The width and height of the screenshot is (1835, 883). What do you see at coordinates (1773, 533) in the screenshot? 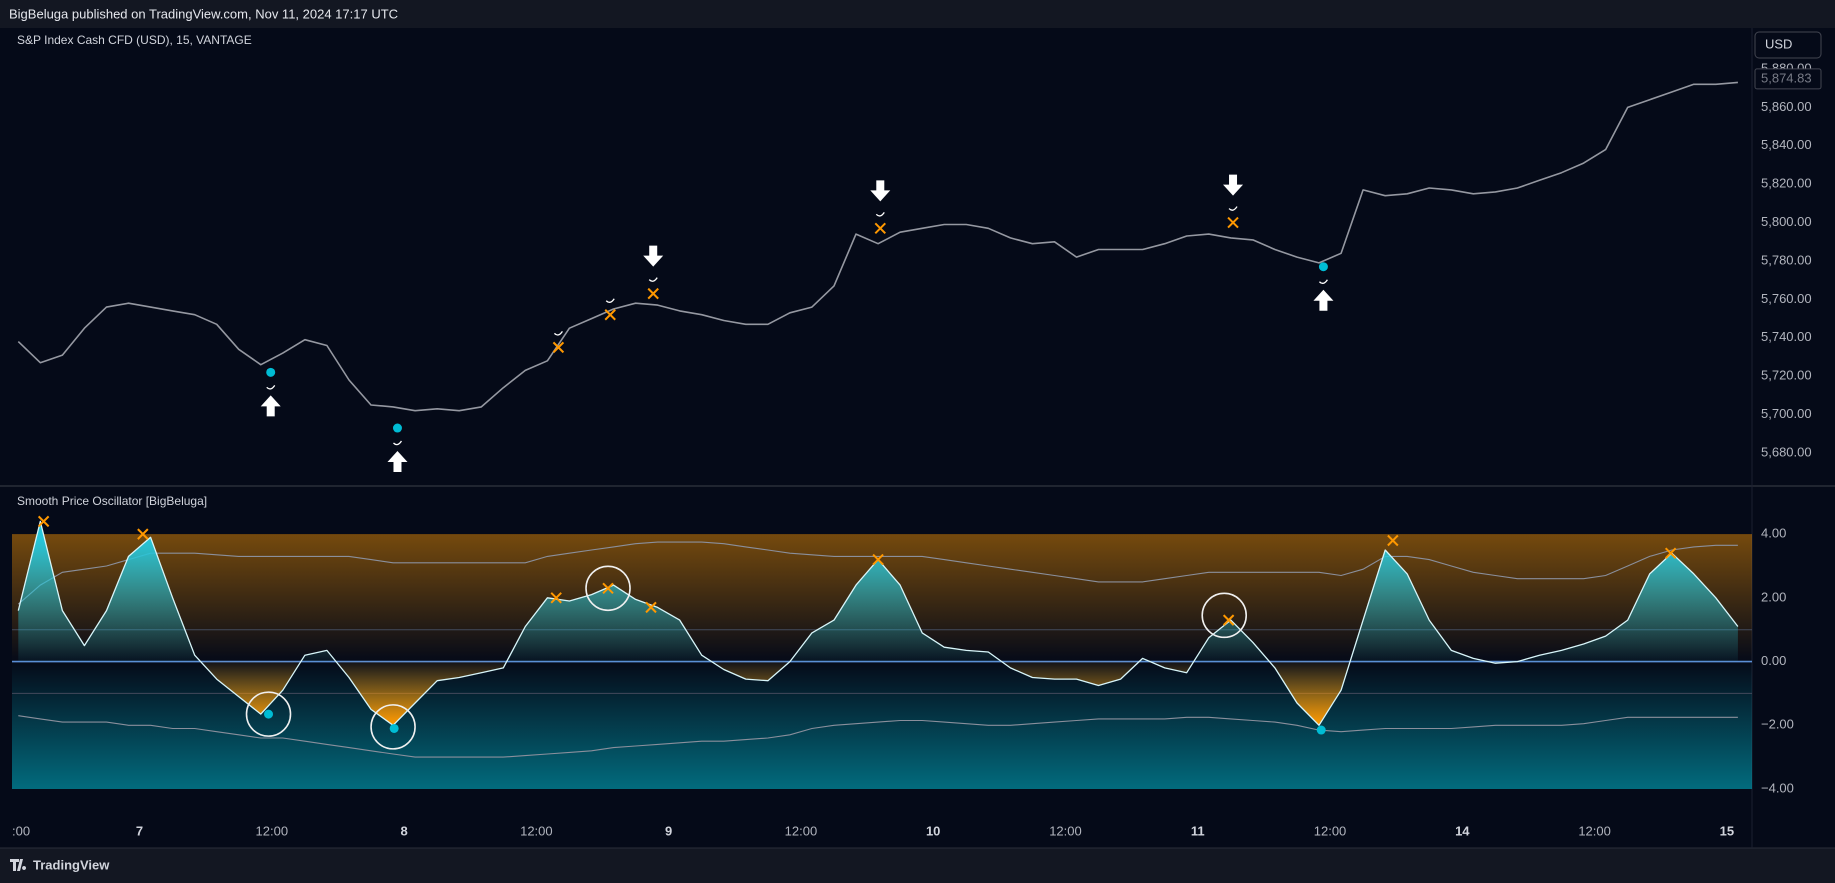
I see `y-tick-label: 4.00` at bounding box center [1773, 533].